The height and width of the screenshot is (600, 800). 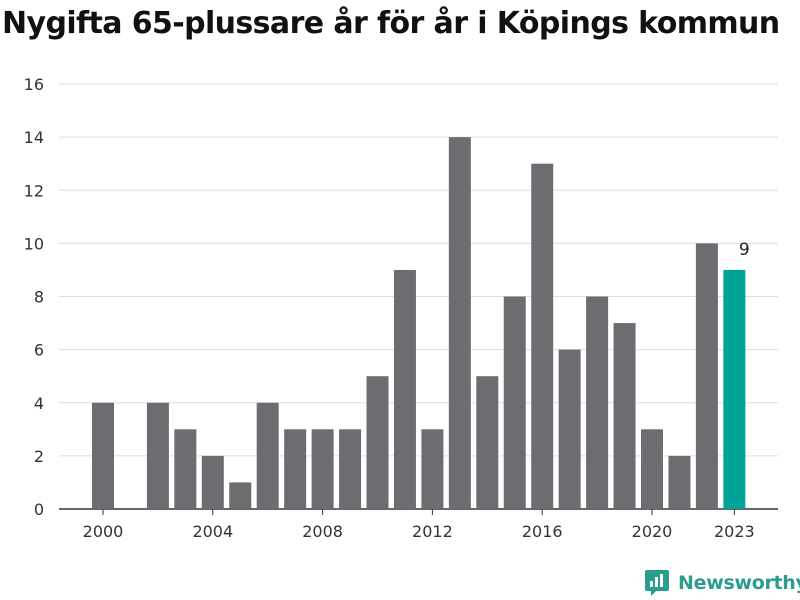 What do you see at coordinates (39, 456) in the screenshot?
I see `y-tick-label: 2` at bounding box center [39, 456].